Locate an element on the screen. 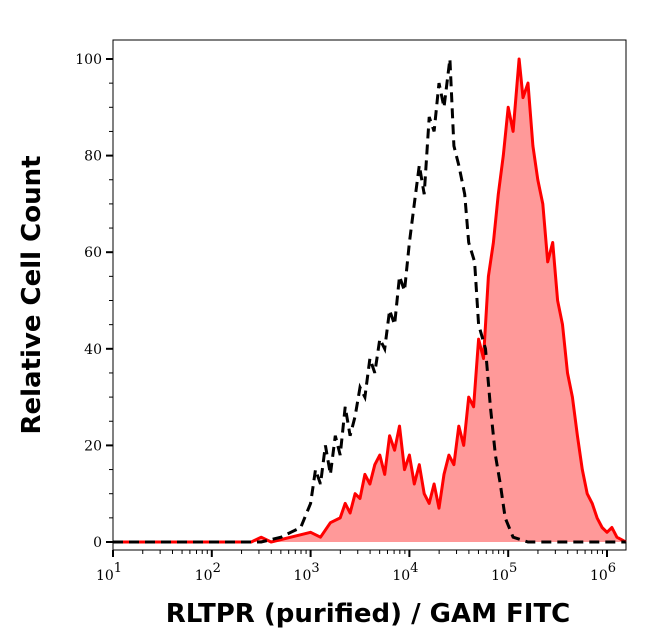 The height and width of the screenshot is (641, 646). x-tick-label: 10⁴ is located at coordinates (405, 572).